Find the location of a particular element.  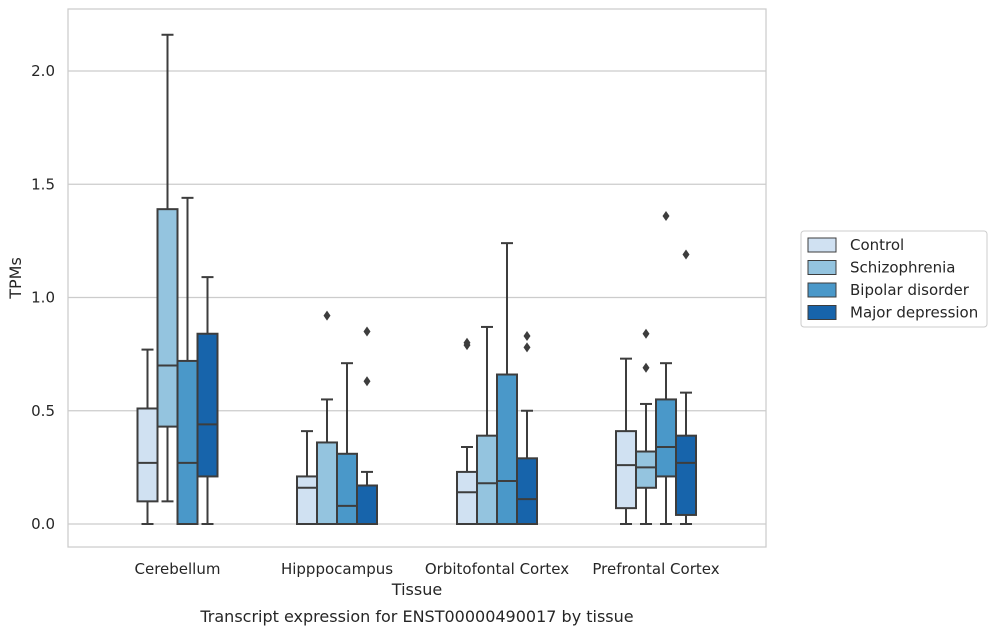

x-tick-label: Prefrontal Cortex is located at coordinates (655, 569).